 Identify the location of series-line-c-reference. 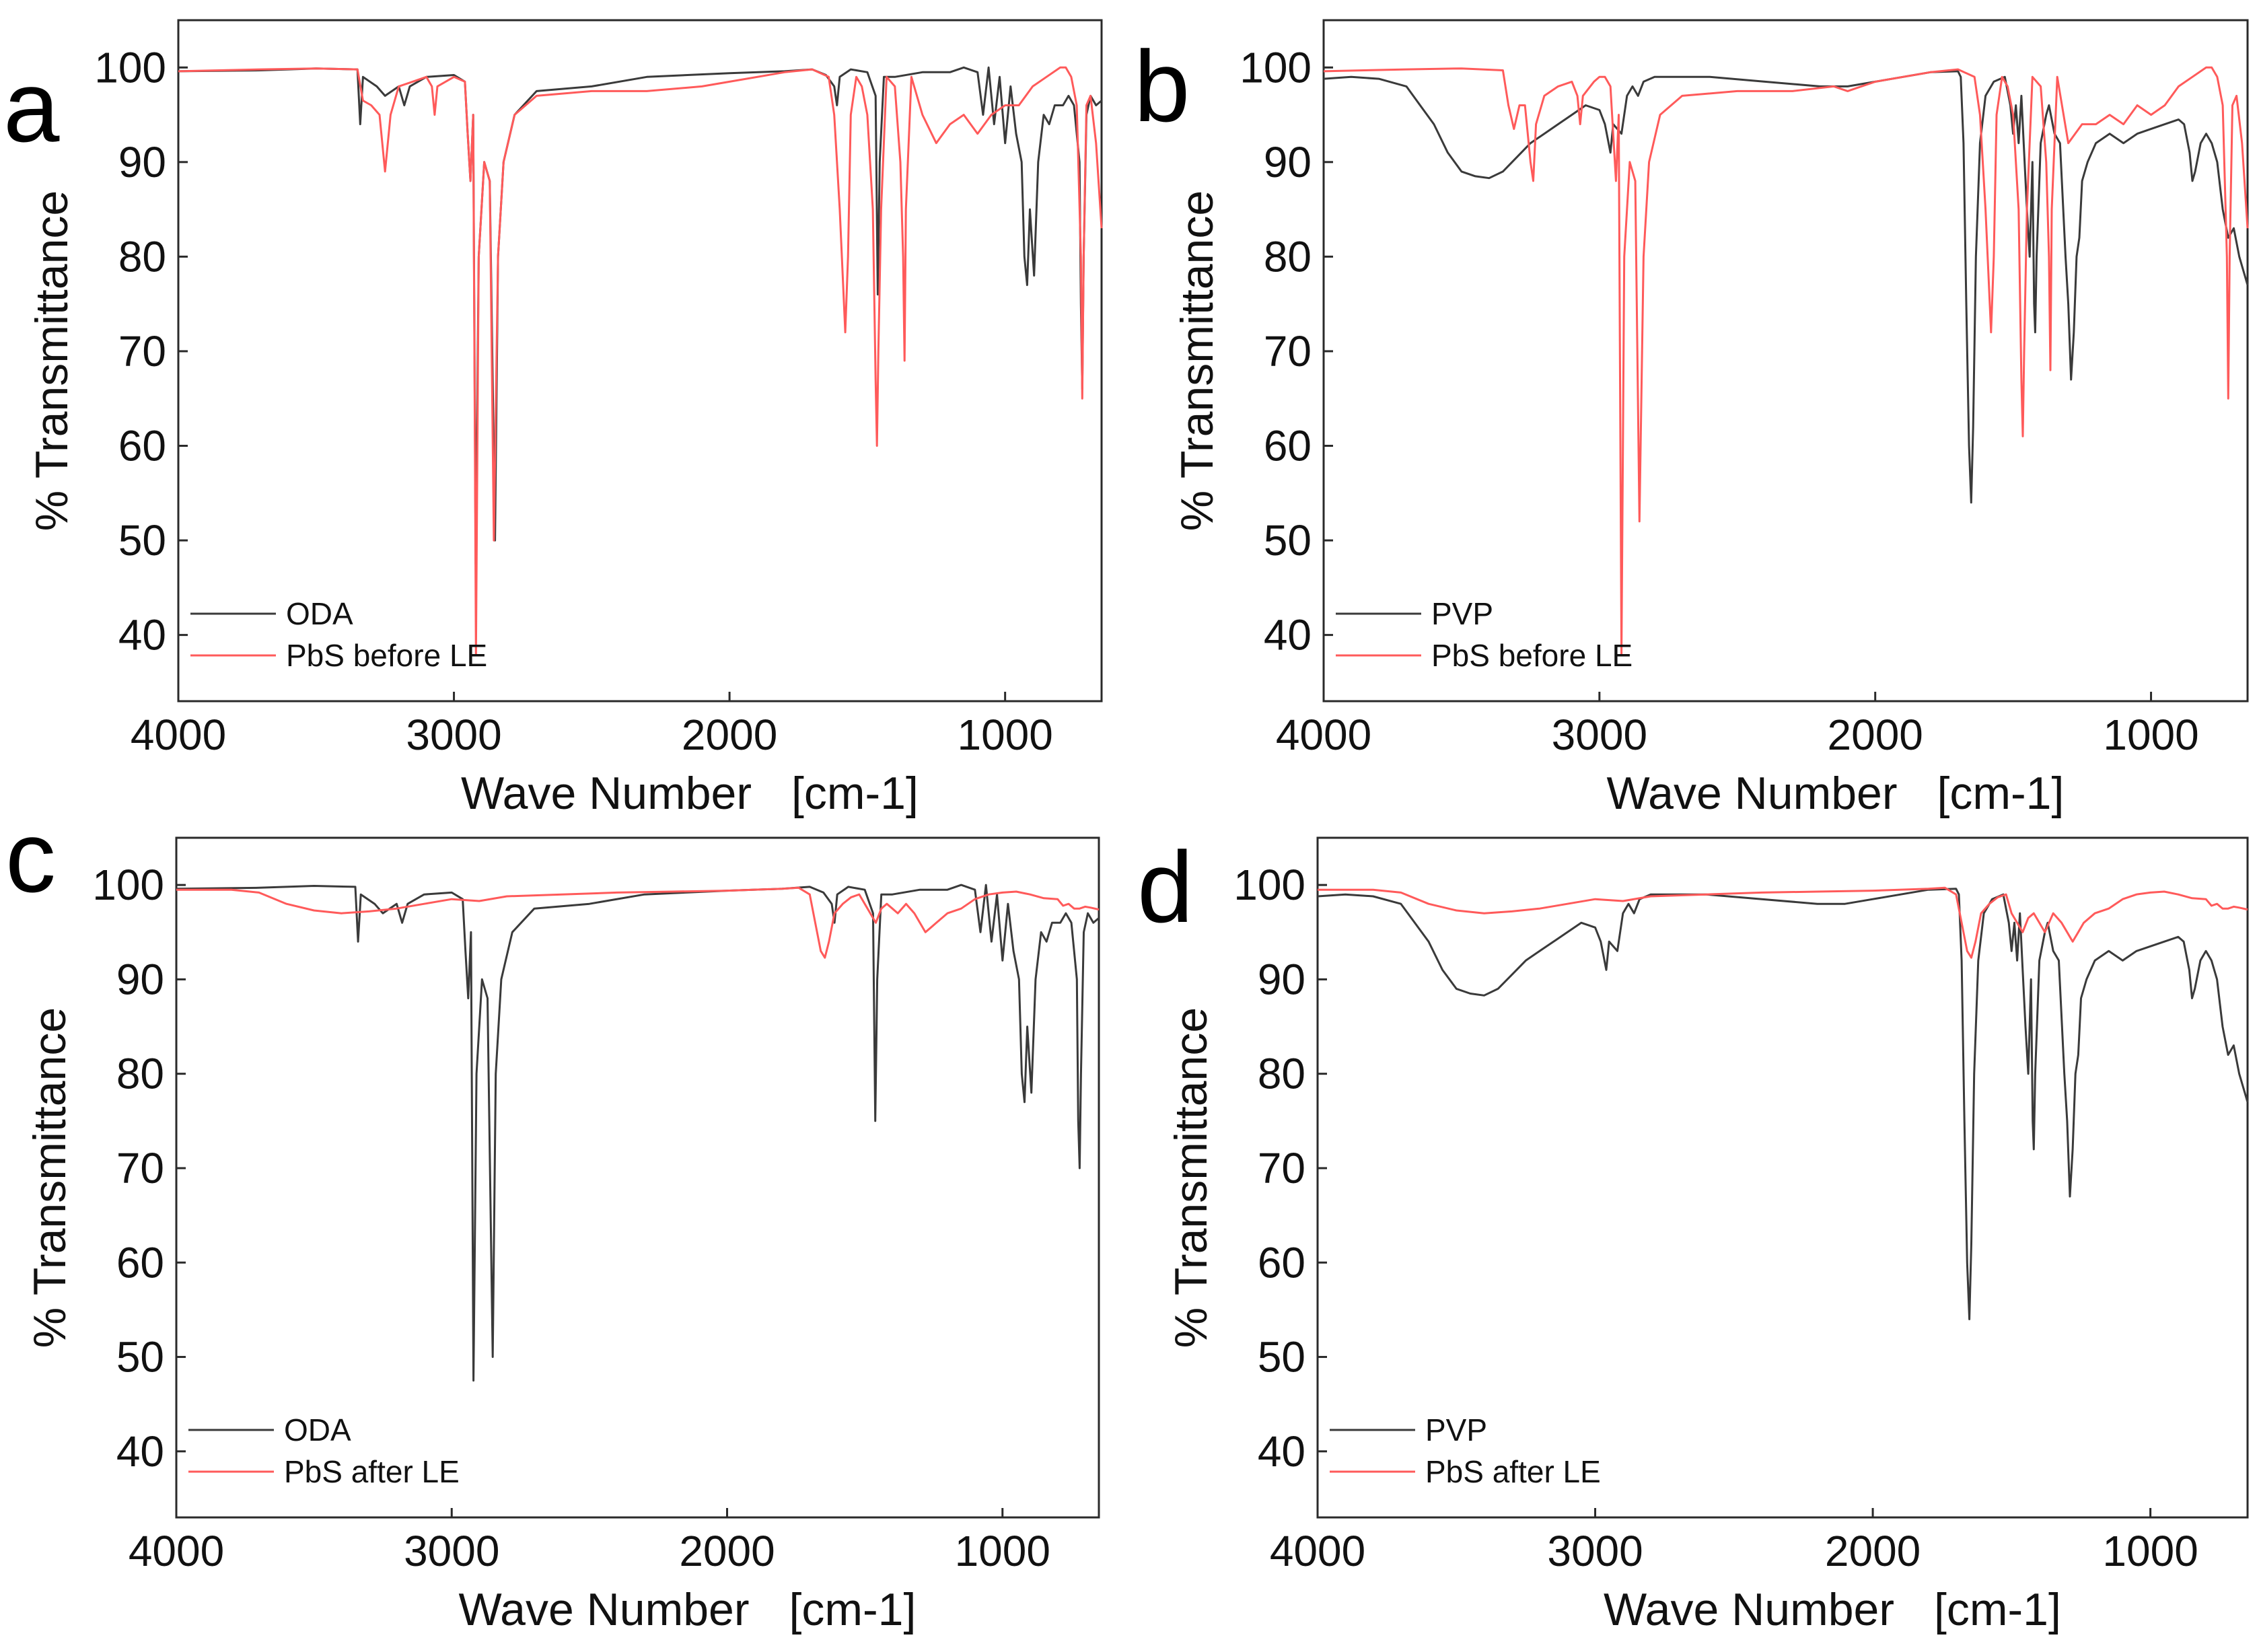
(638, 1133).